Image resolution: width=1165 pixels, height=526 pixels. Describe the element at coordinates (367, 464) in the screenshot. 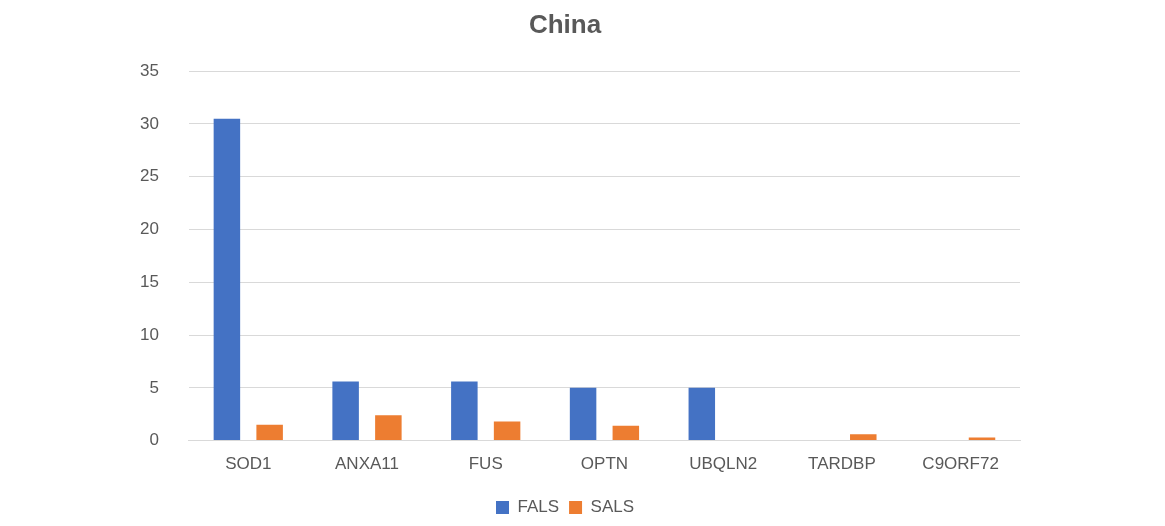

I see `x-tick-label: ANXA11` at that location.